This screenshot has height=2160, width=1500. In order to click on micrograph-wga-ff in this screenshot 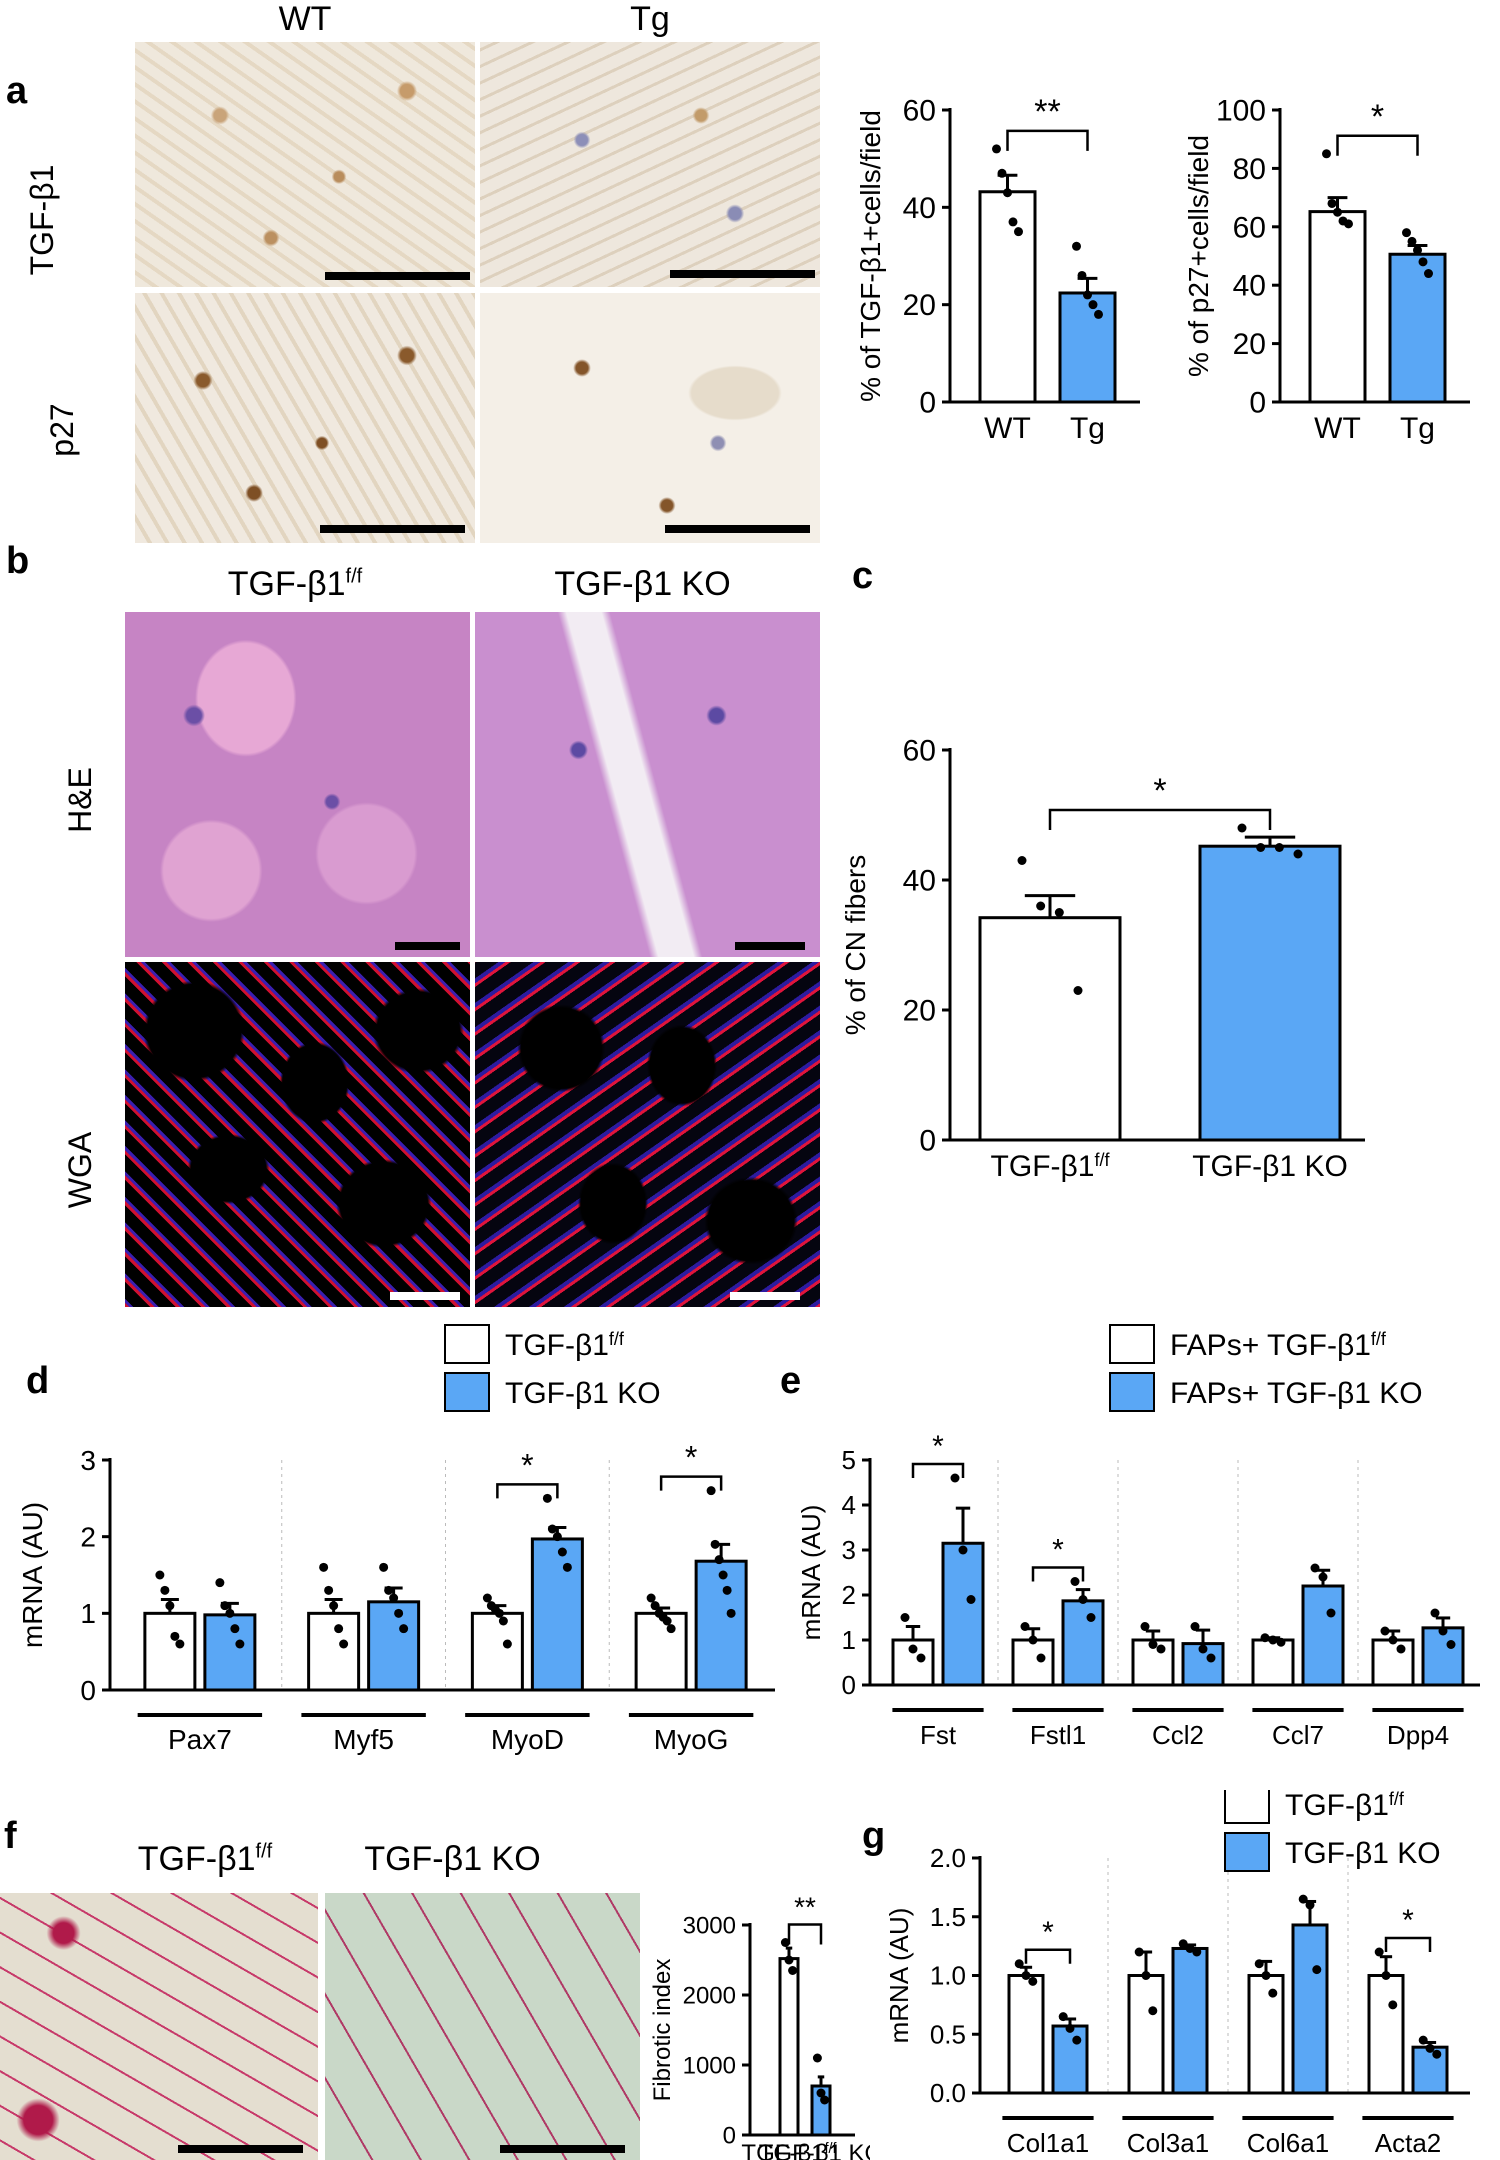, I will do `click(297, 1134)`.